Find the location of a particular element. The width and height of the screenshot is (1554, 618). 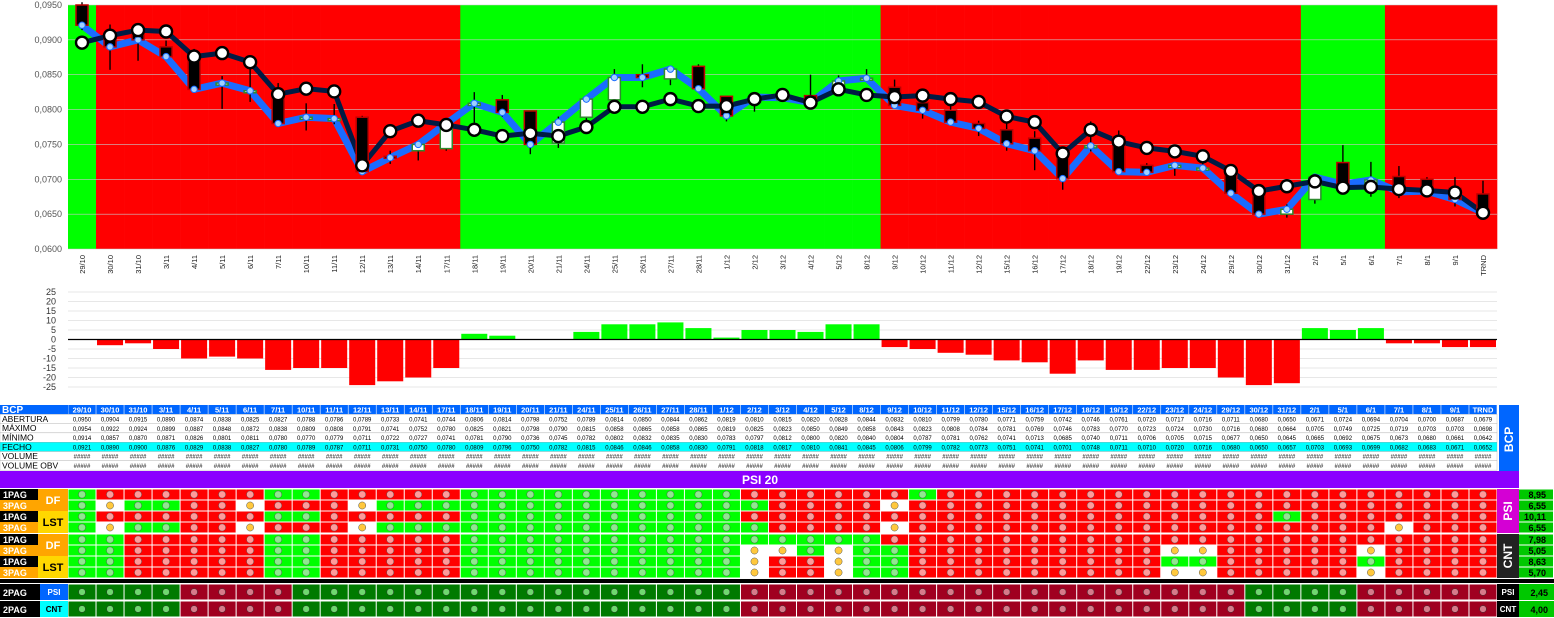

signal-row-label-bg is located at coordinates (19, 516).